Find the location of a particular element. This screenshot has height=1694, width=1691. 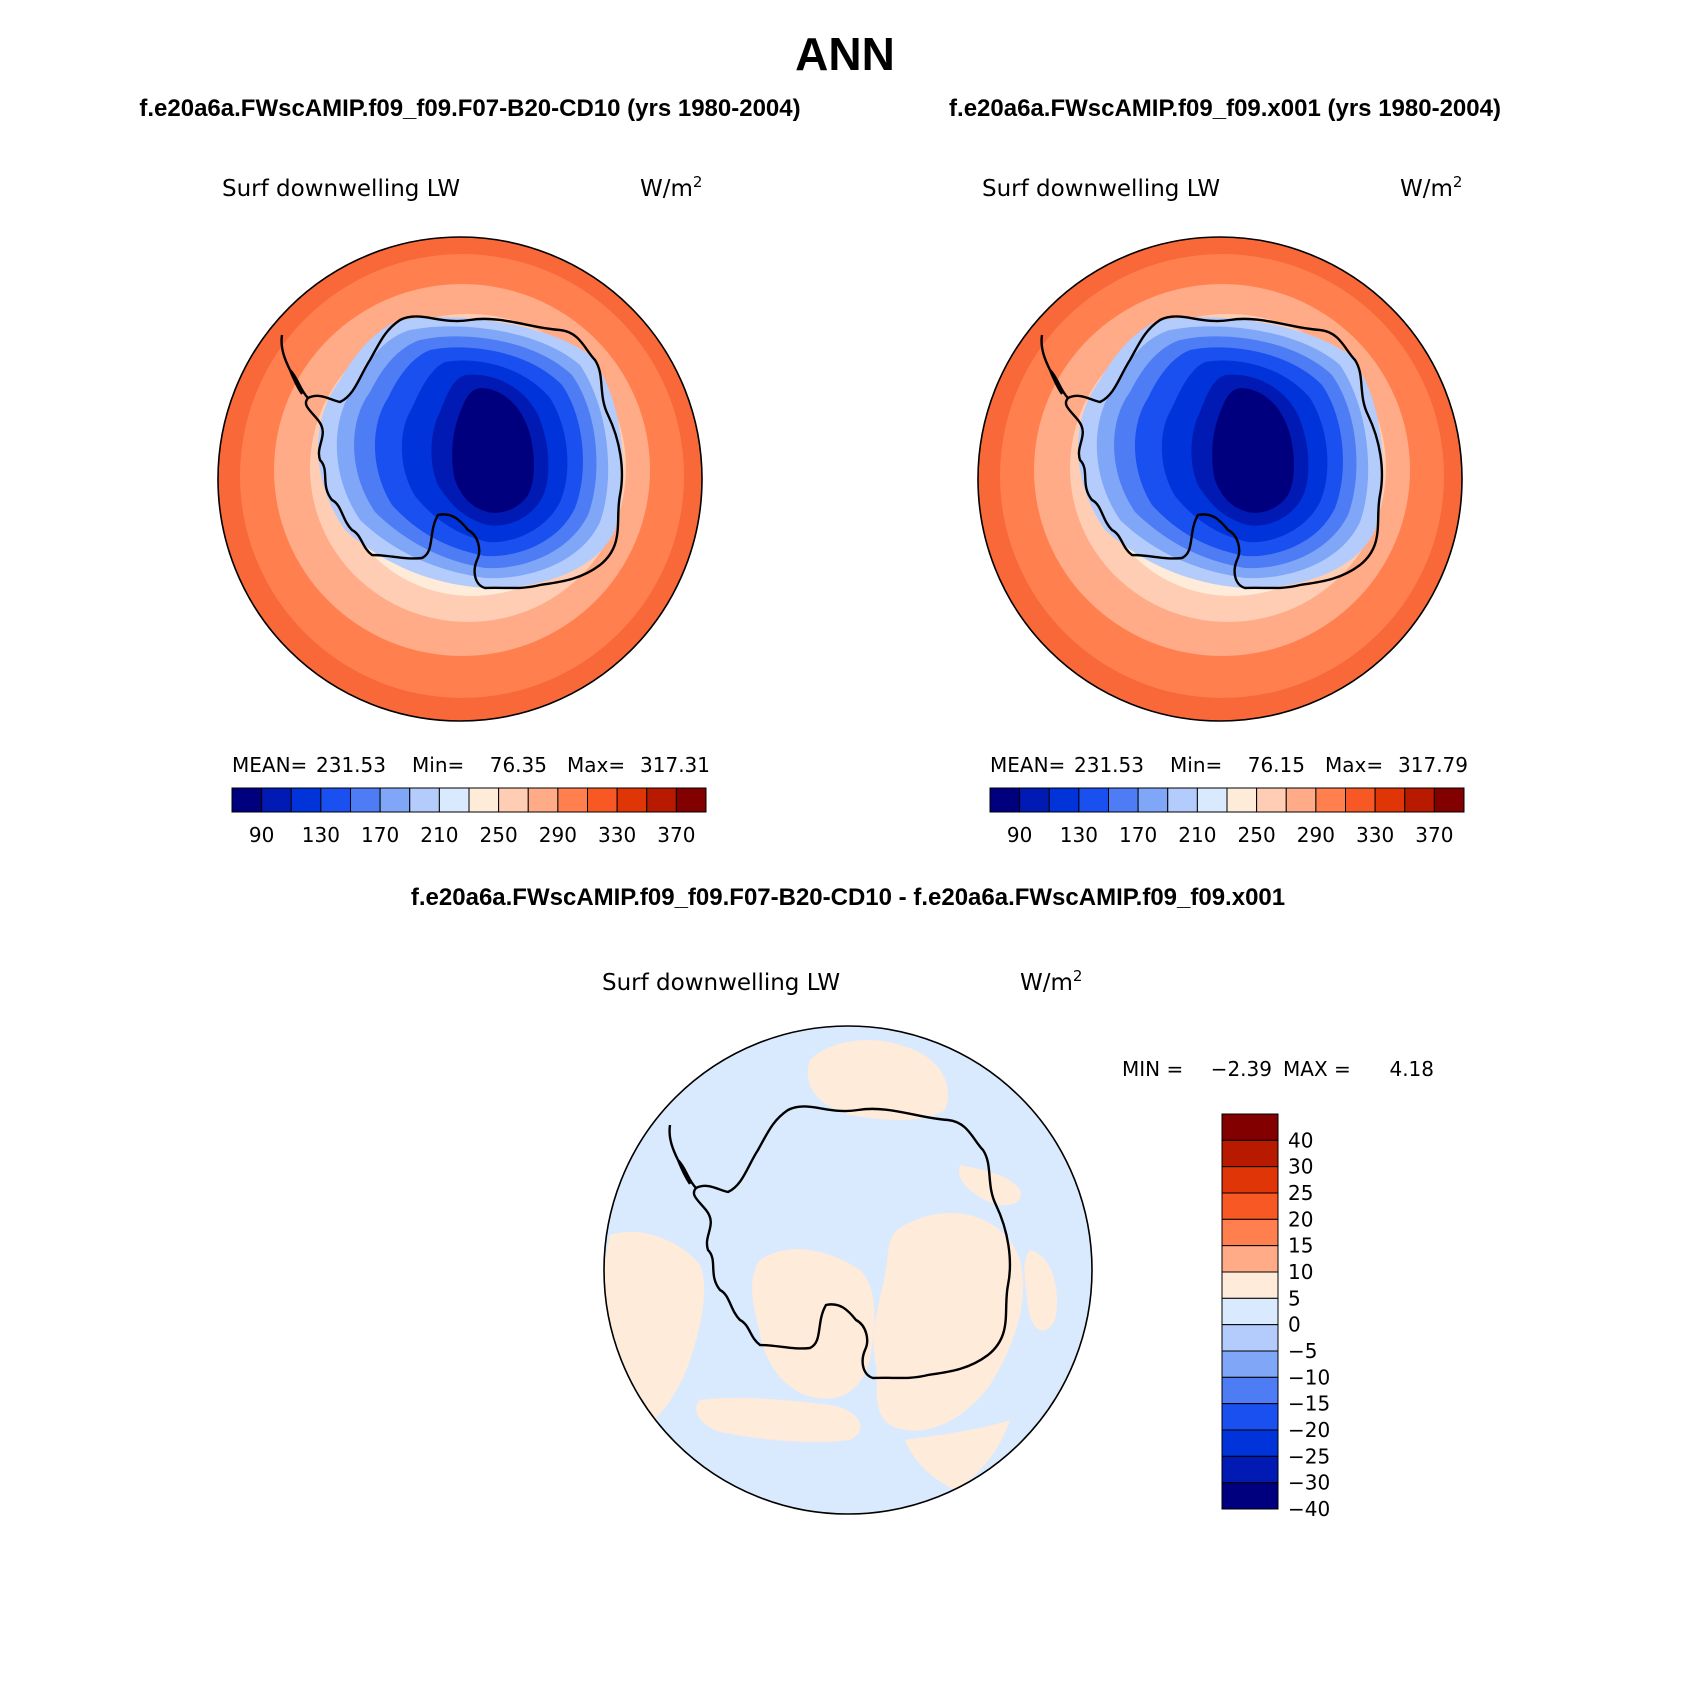

panel-a-mean-label: MEAN= is located at coordinates (269, 765).